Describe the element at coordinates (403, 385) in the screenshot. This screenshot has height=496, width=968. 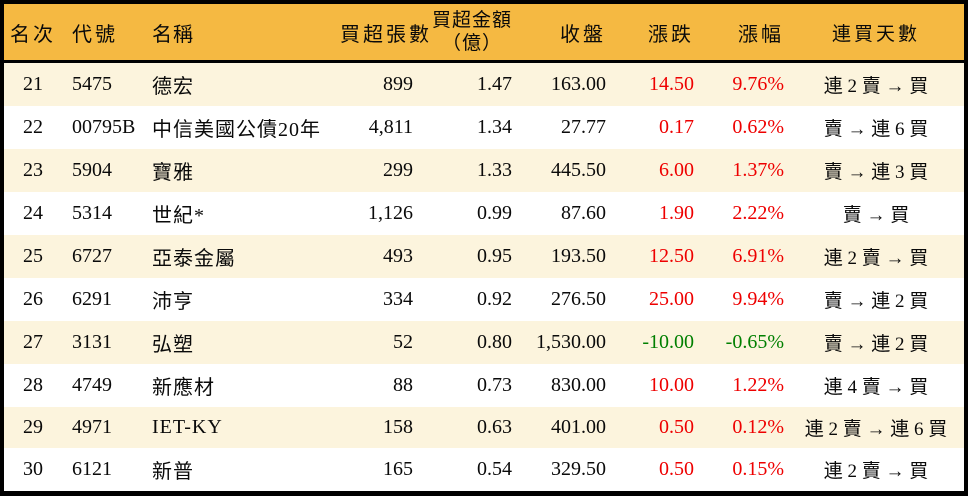
I see `cell-volume: 88` at that location.